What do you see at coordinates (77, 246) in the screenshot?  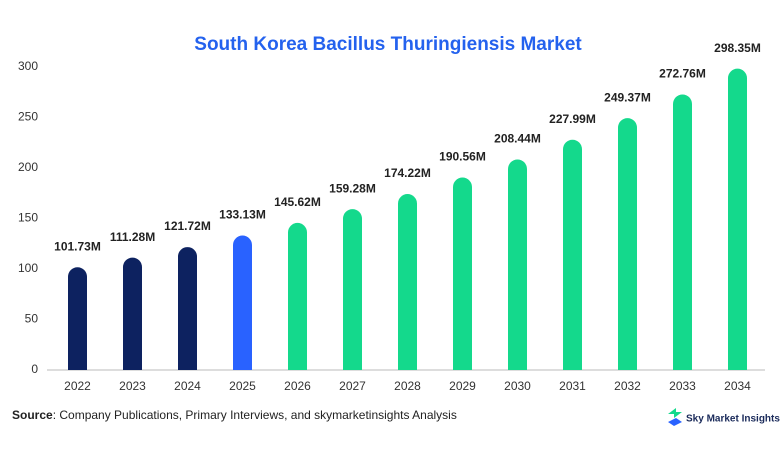 I see `value-label: 101.73M` at bounding box center [77, 246].